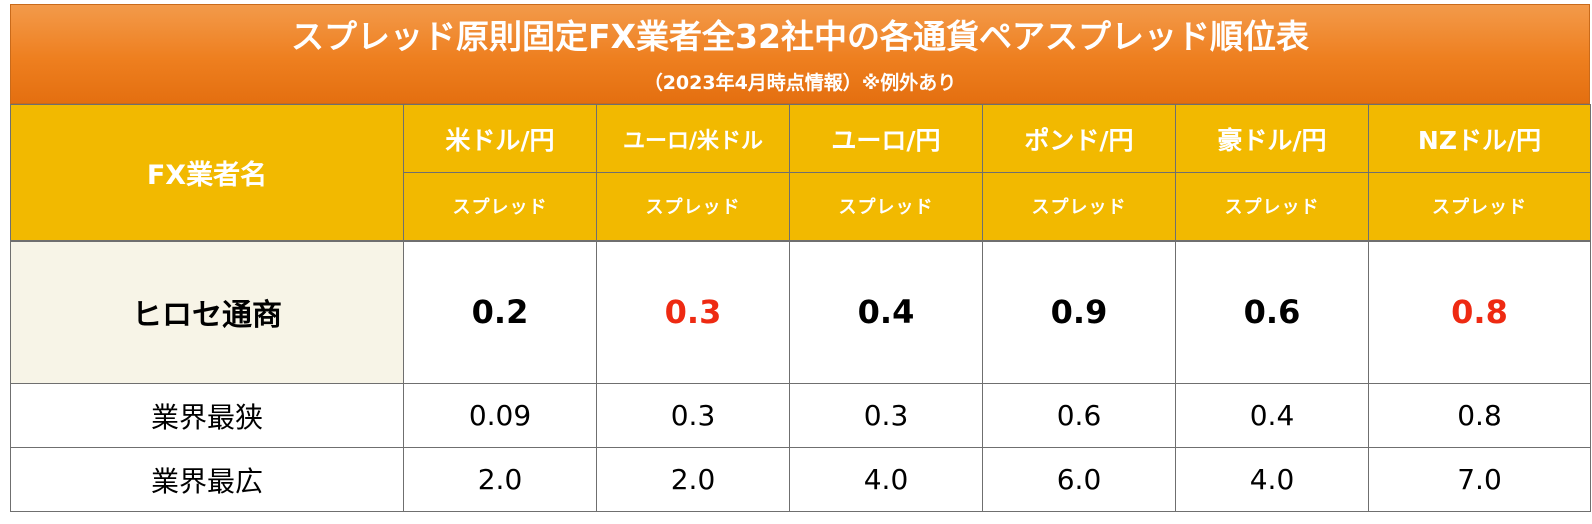 The height and width of the screenshot is (524, 1592). What do you see at coordinates (886, 138) in the screenshot?
I see `pair-header-eurjpy: ユーロ/円` at bounding box center [886, 138].